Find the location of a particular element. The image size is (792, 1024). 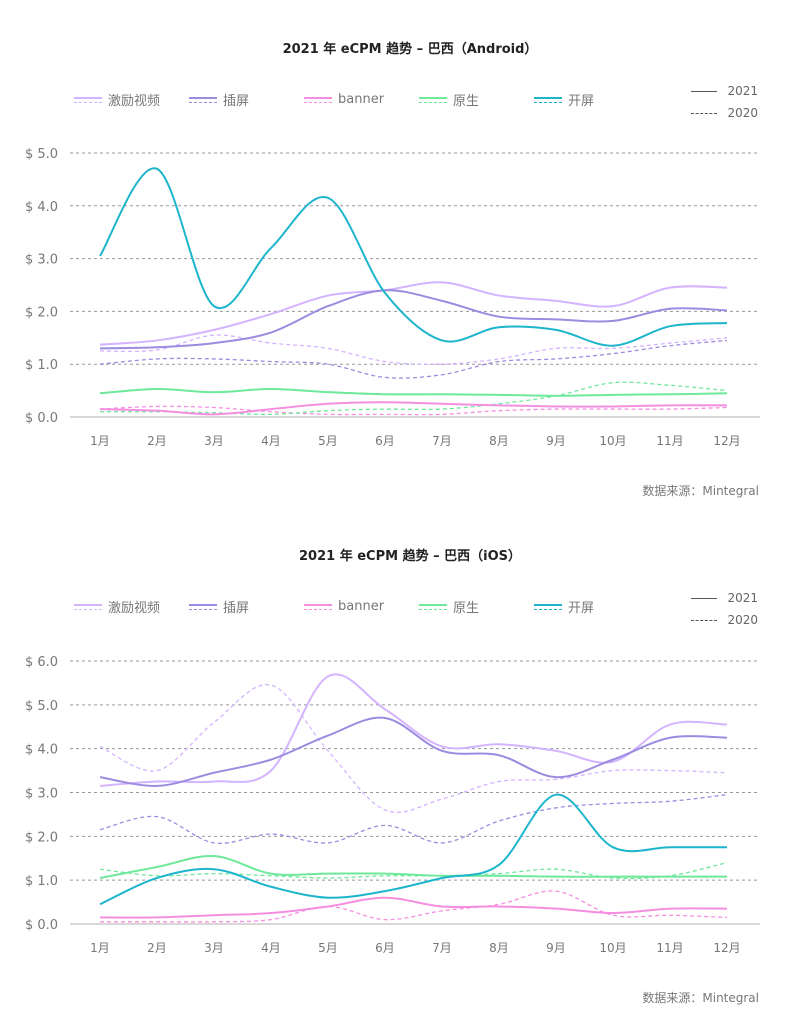

year-legend-2020: 2020 is located at coordinates (724, 113).